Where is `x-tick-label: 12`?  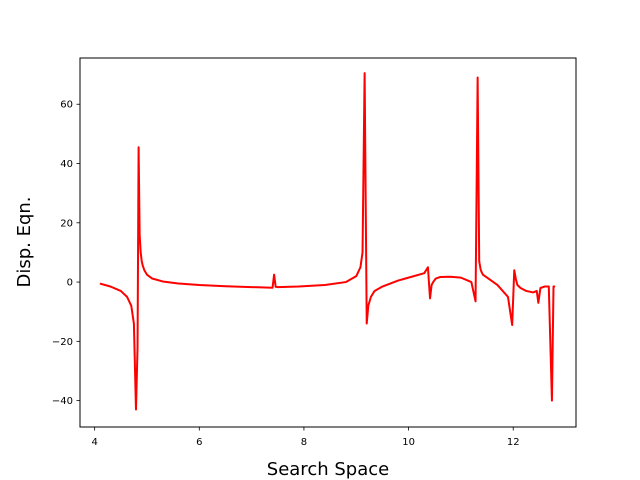
x-tick-label: 12 is located at coordinates (513, 442).